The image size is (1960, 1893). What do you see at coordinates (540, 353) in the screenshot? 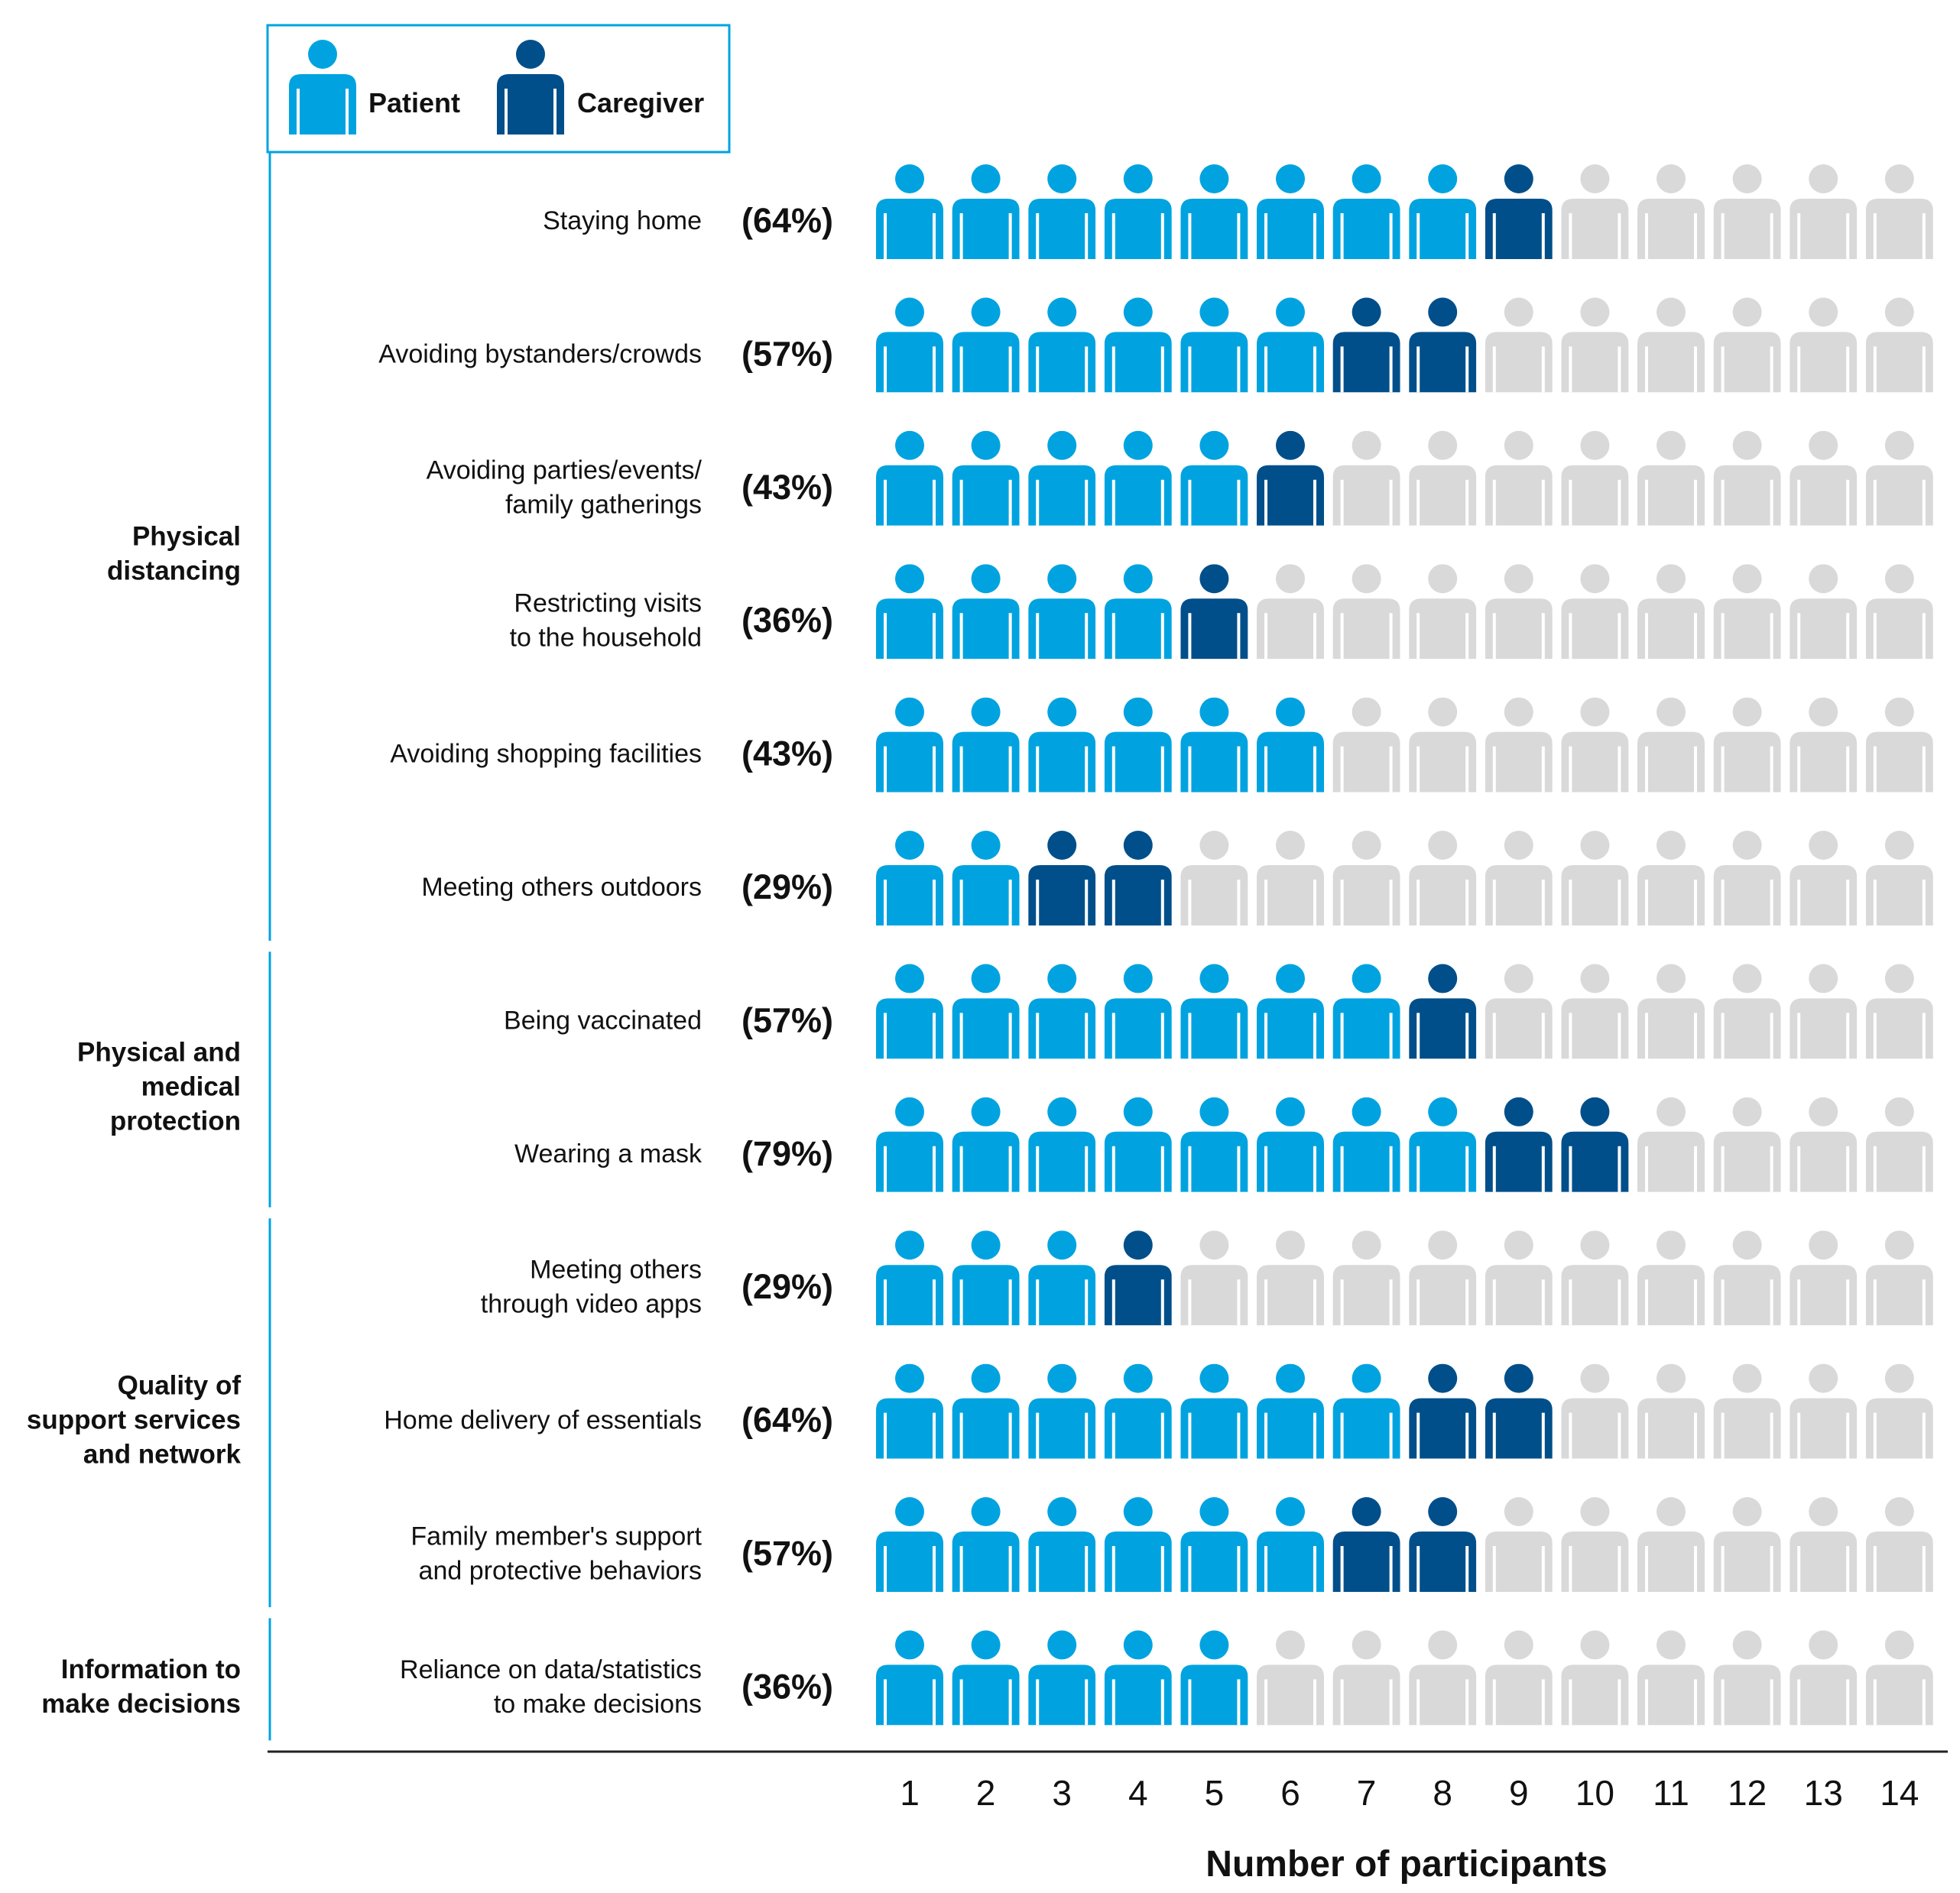
I see `row-label: Avoiding bystanders/crowds` at bounding box center [540, 353].